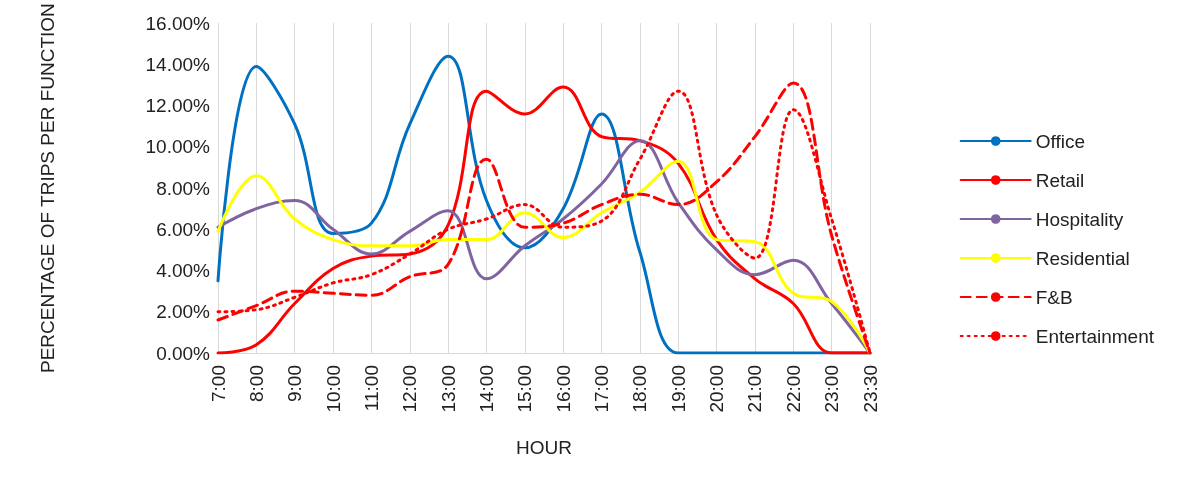 Image resolution: width=1179 pixels, height=477 pixels. I want to click on x-tick-label: 9:00, so click(295, 383).